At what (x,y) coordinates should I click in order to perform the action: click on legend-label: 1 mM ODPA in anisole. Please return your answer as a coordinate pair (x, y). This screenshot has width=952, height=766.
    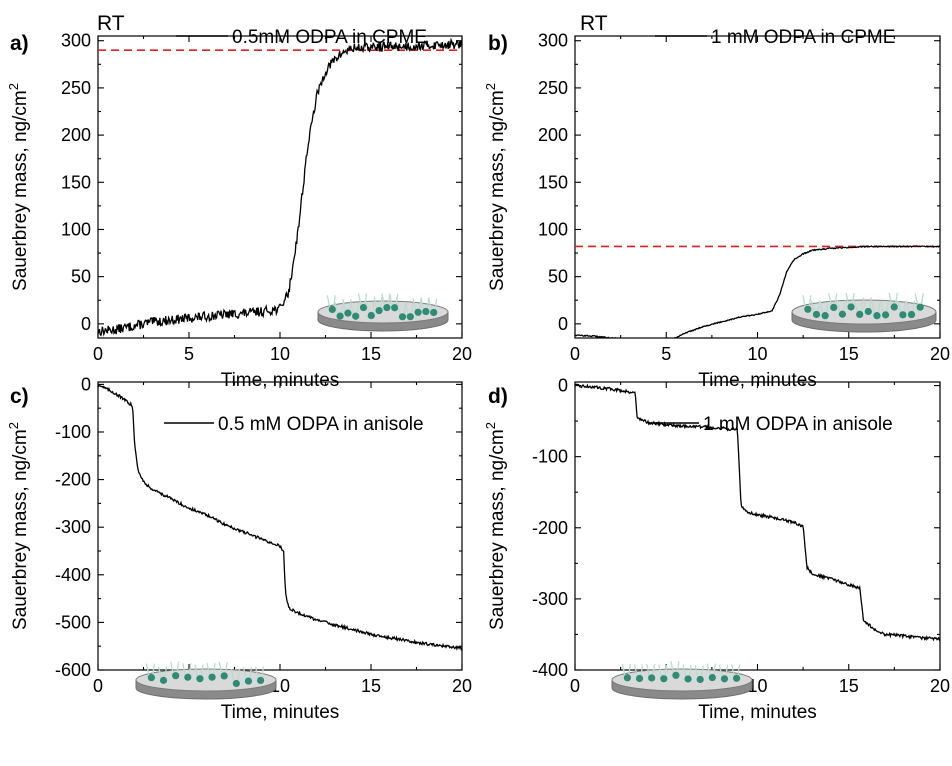
    Looking at the image, I should click on (798, 424).